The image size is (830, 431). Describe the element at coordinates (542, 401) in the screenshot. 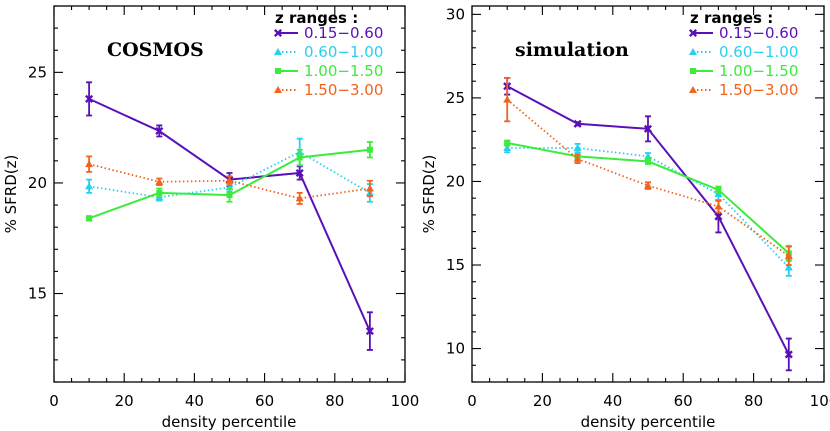

I see `simulation-x-tick-label: 20` at that location.